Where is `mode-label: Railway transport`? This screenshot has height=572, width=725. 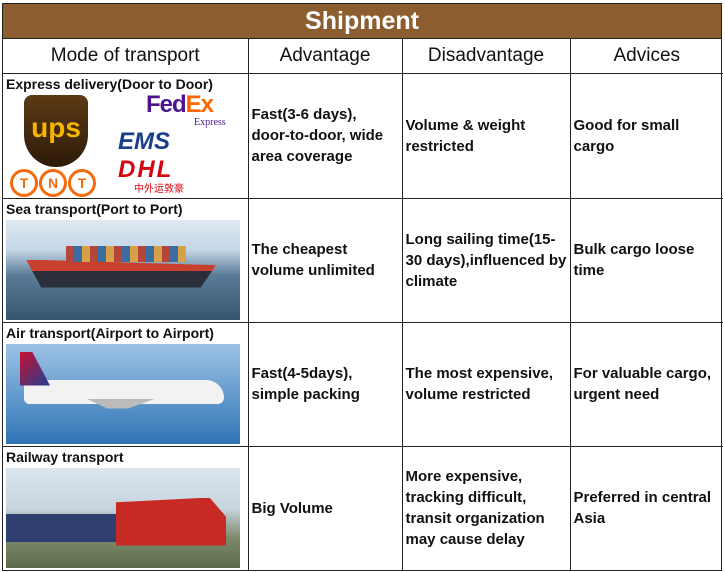 mode-label: Railway transport is located at coordinates (65, 456).